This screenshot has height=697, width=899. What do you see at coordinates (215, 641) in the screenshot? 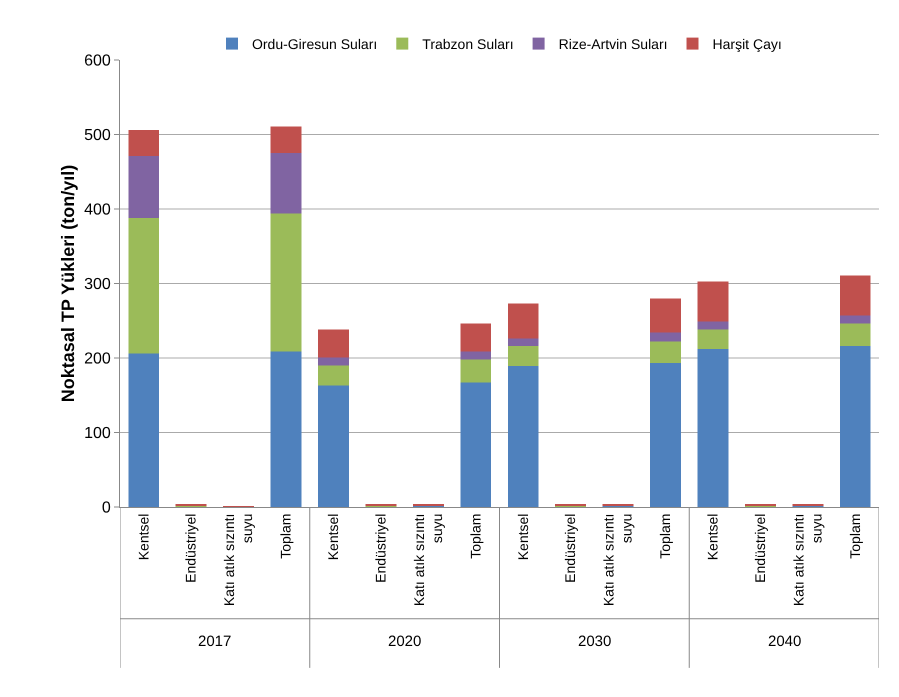
I see `text: 2017` at bounding box center [215, 641].